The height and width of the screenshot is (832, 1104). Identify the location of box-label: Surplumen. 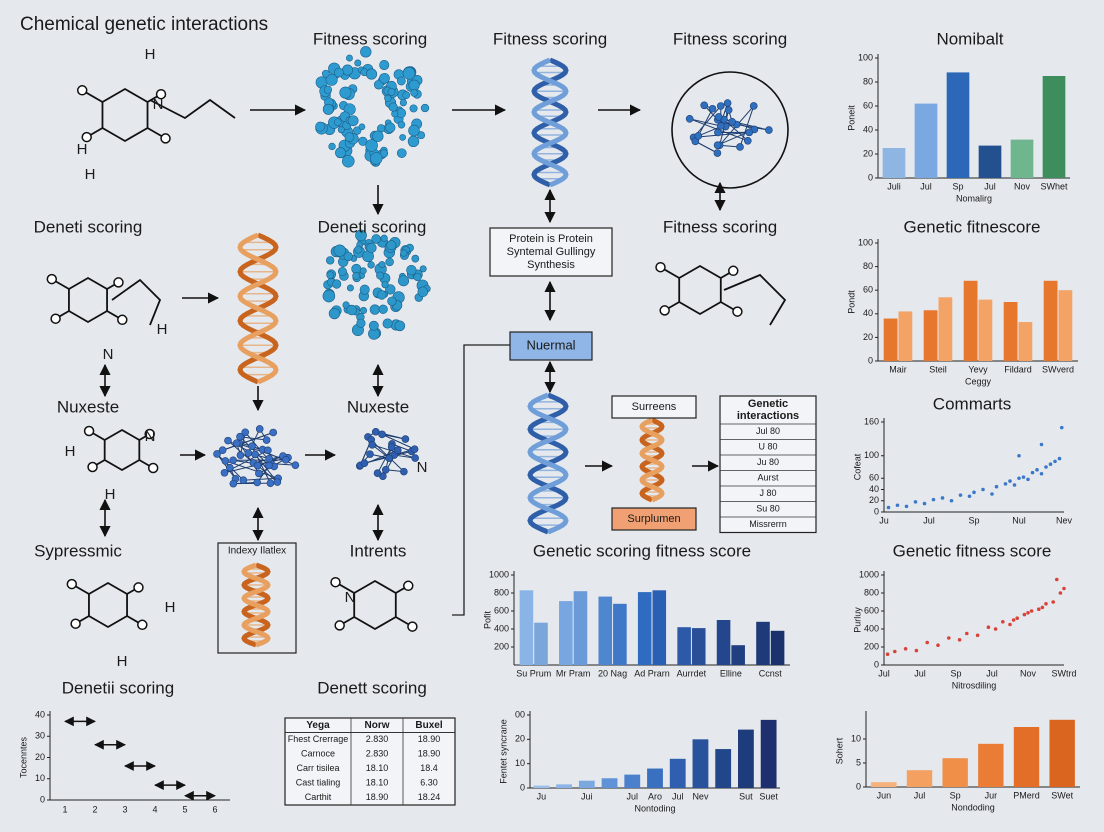
(653, 519).